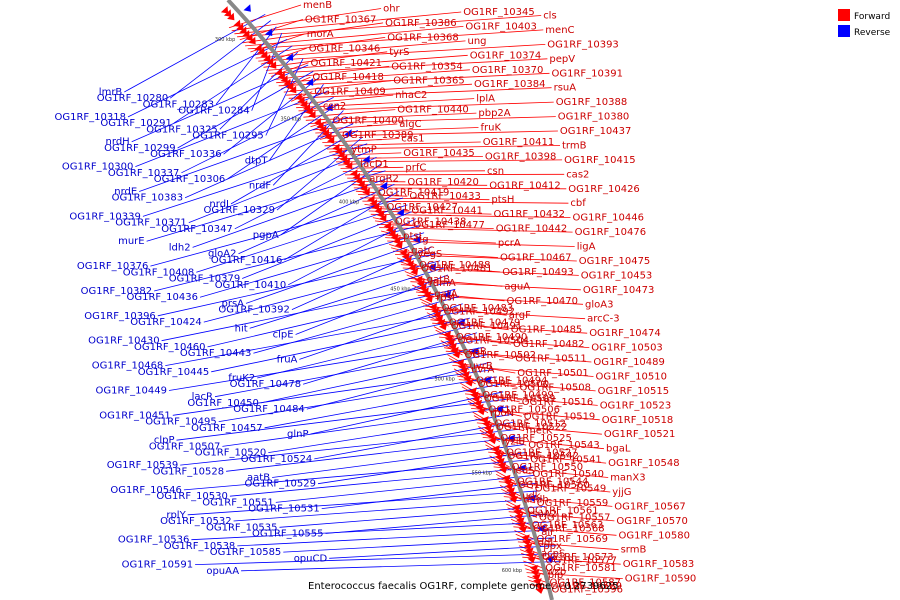  I want to click on forward-gene-label: OG1RF_10438, so click(431, 222).